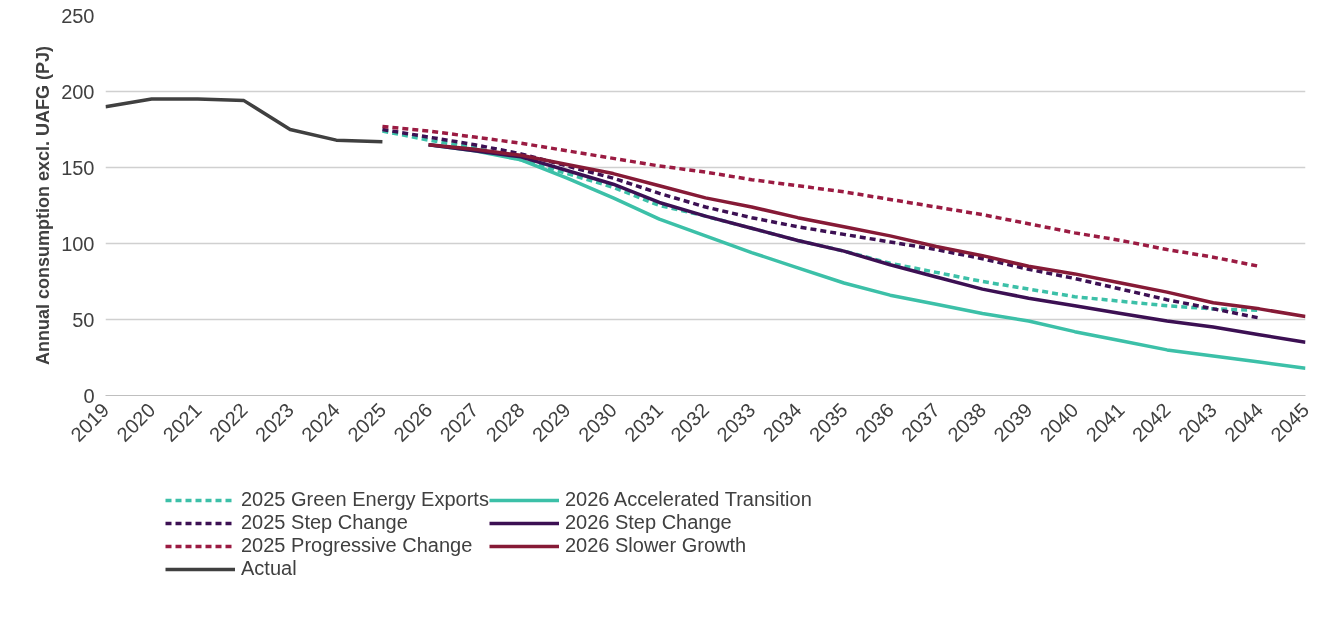 The image size is (1338, 619). I want to click on legend-label: Actual, so click(269, 568).